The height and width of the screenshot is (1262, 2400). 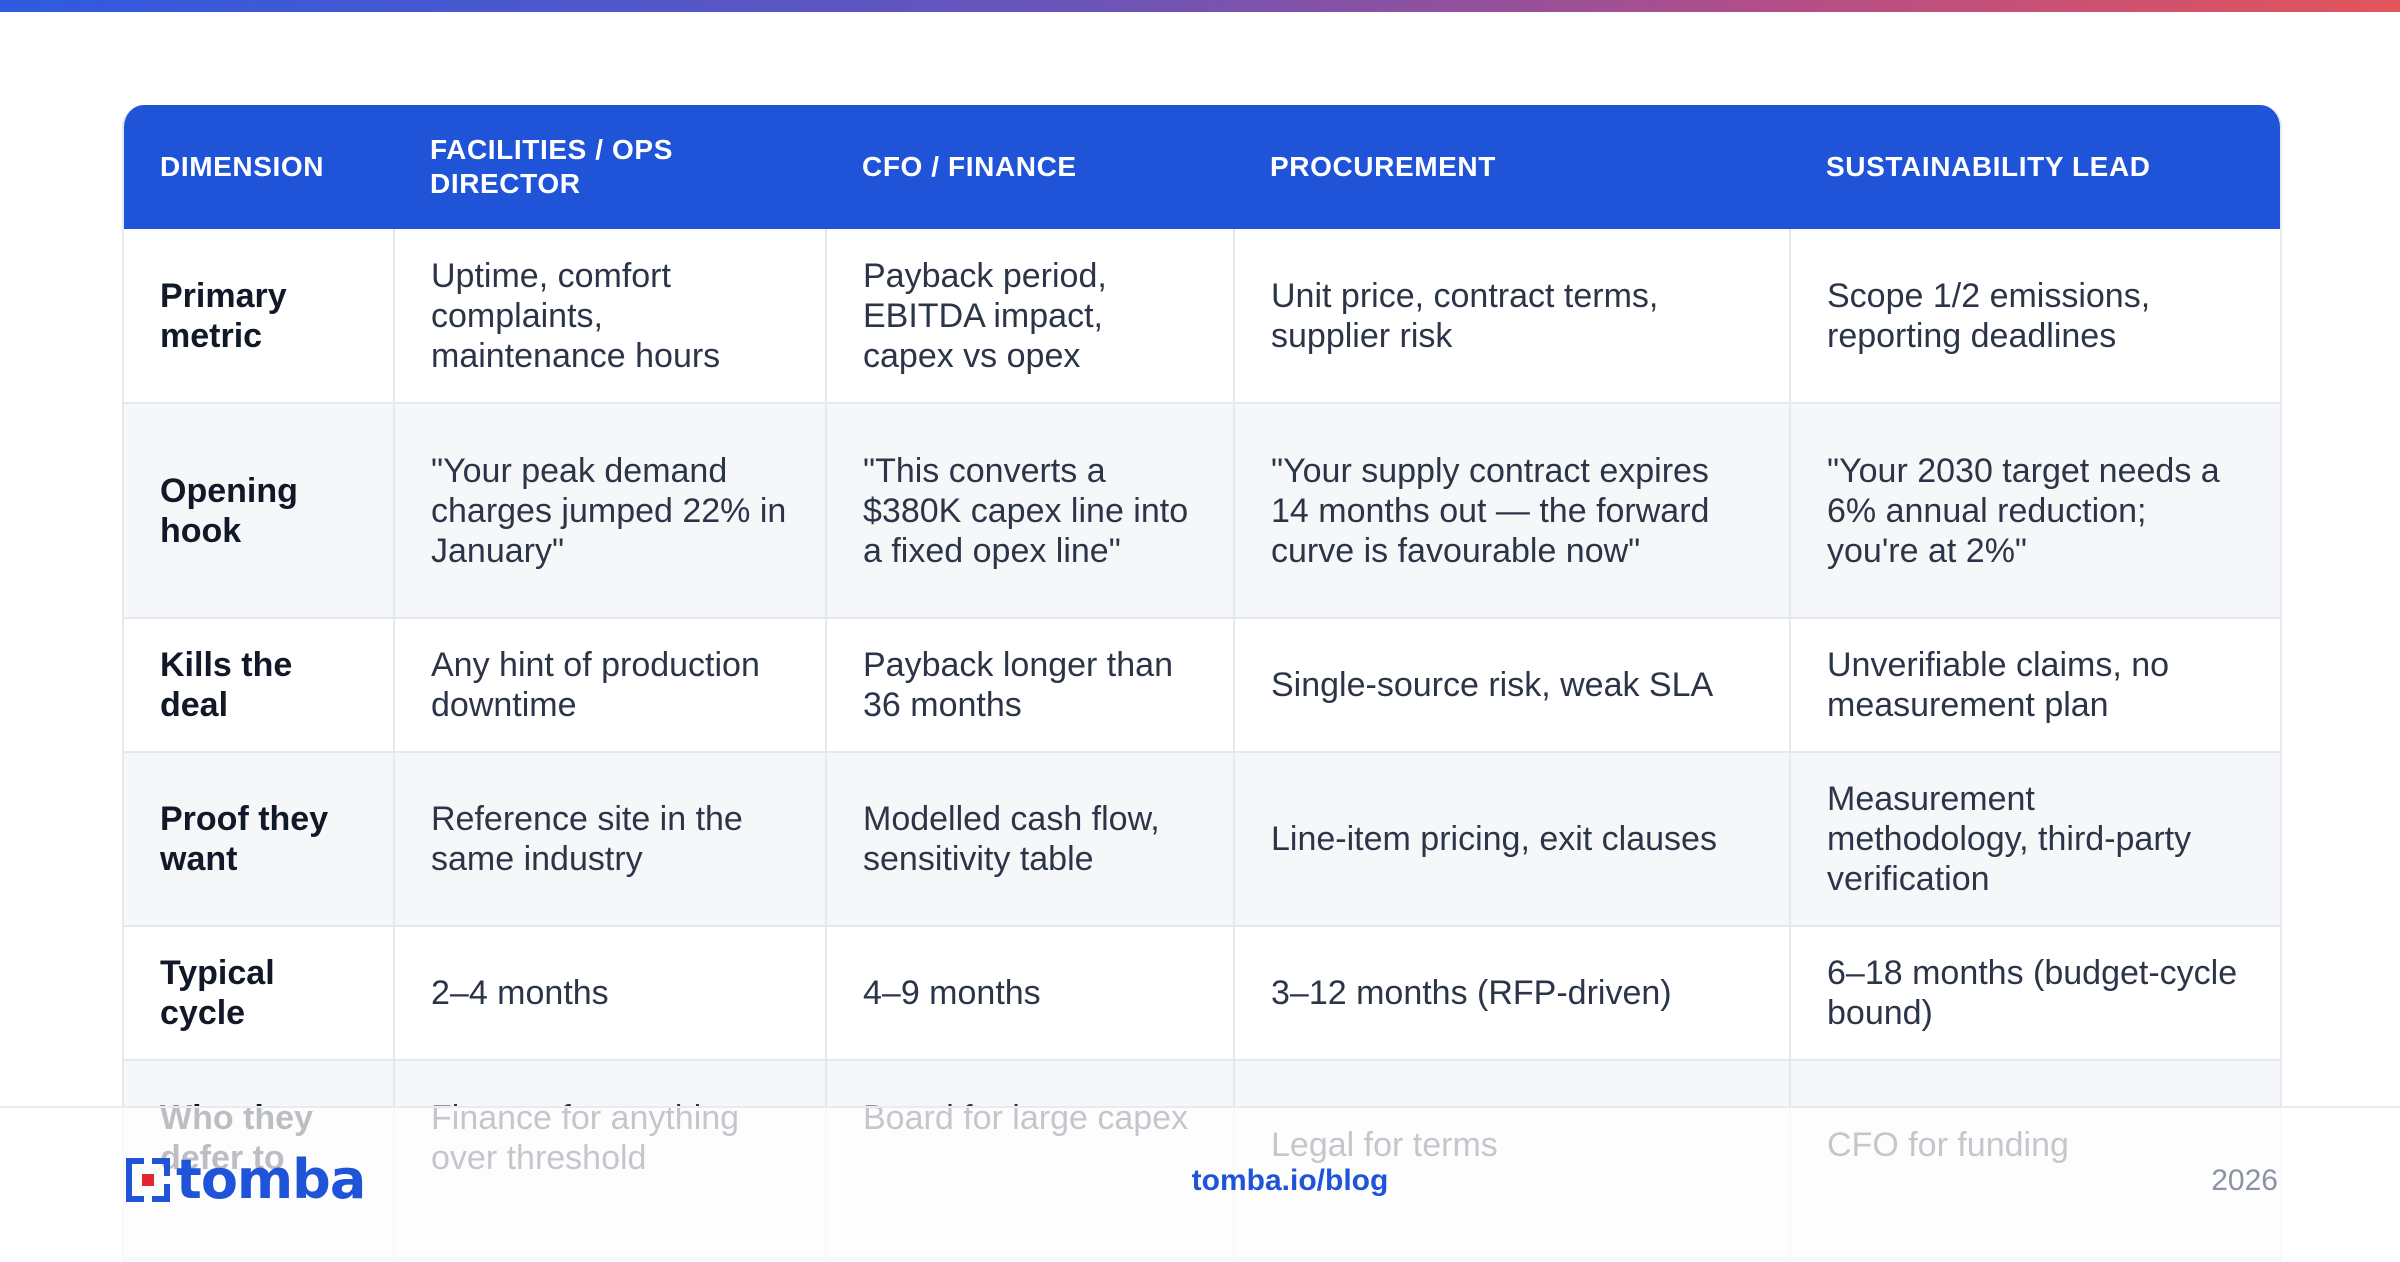 I want to click on column-header-procurement: PROCUREMENT, so click(x=1512, y=167).